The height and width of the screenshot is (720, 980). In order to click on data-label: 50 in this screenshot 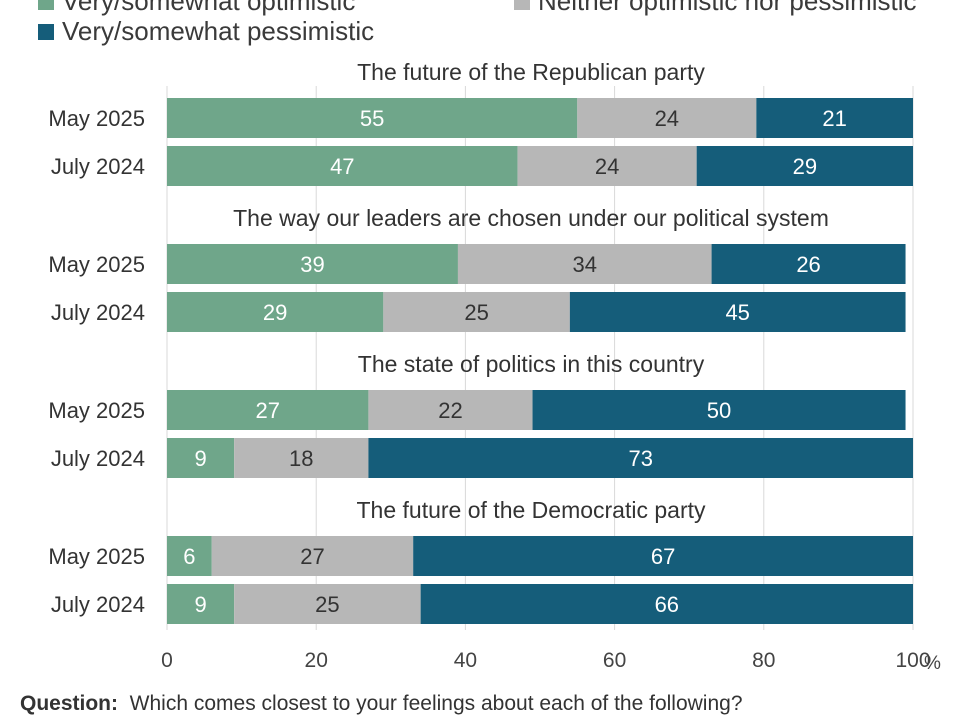, I will do `click(719, 410)`.